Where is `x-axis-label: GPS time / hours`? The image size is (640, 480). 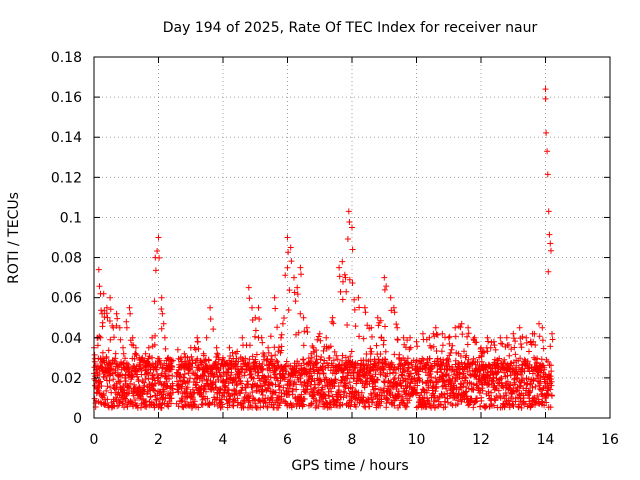 x-axis-label: GPS time / hours is located at coordinates (349, 466).